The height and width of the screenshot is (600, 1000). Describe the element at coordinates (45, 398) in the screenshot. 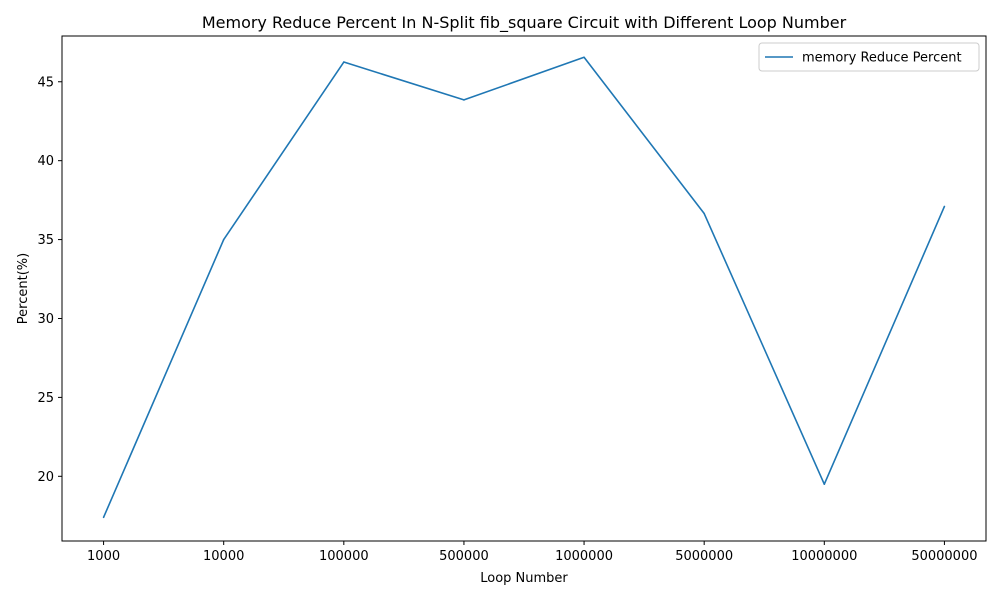

I see `y-tick-label: 25` at that location.